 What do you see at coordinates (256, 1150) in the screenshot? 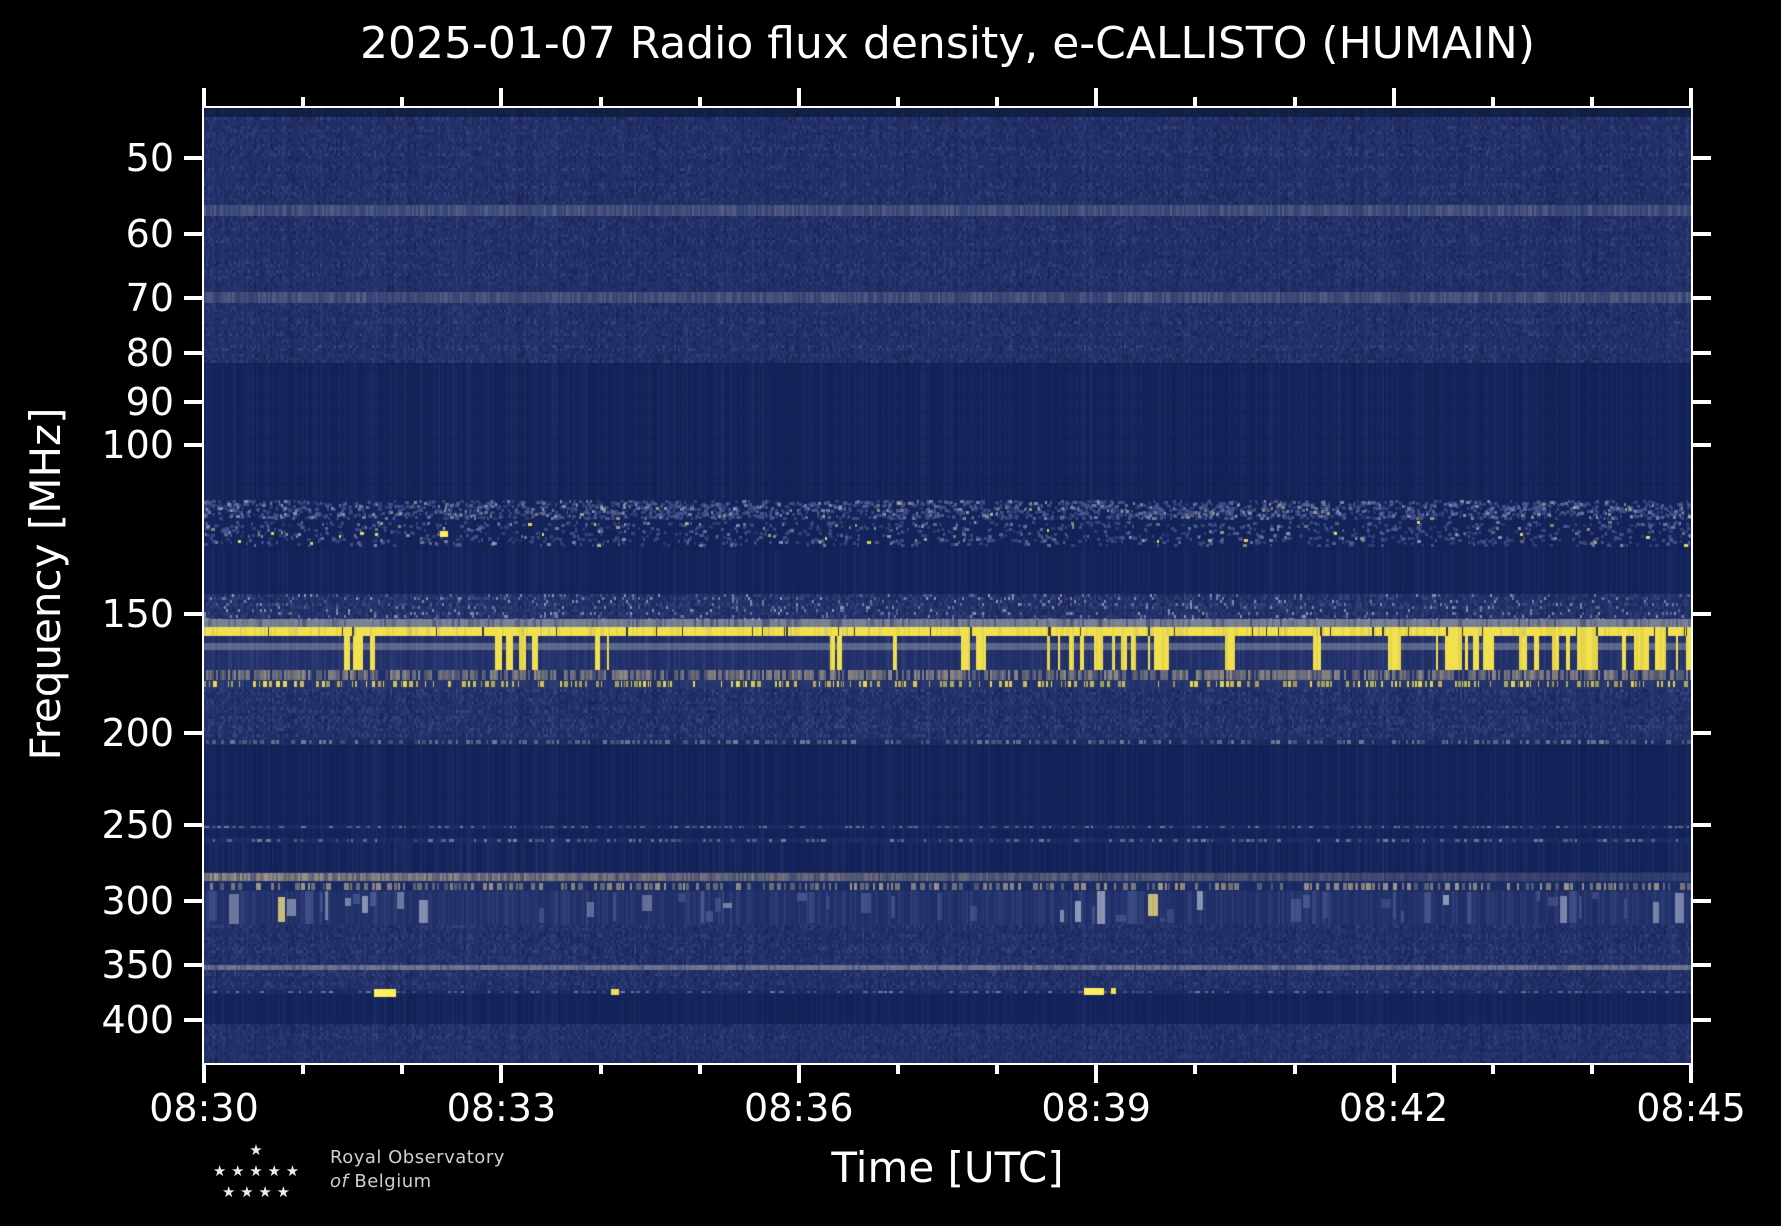
I see `star-icon-row: ★` at bounding box center [256, 1150].